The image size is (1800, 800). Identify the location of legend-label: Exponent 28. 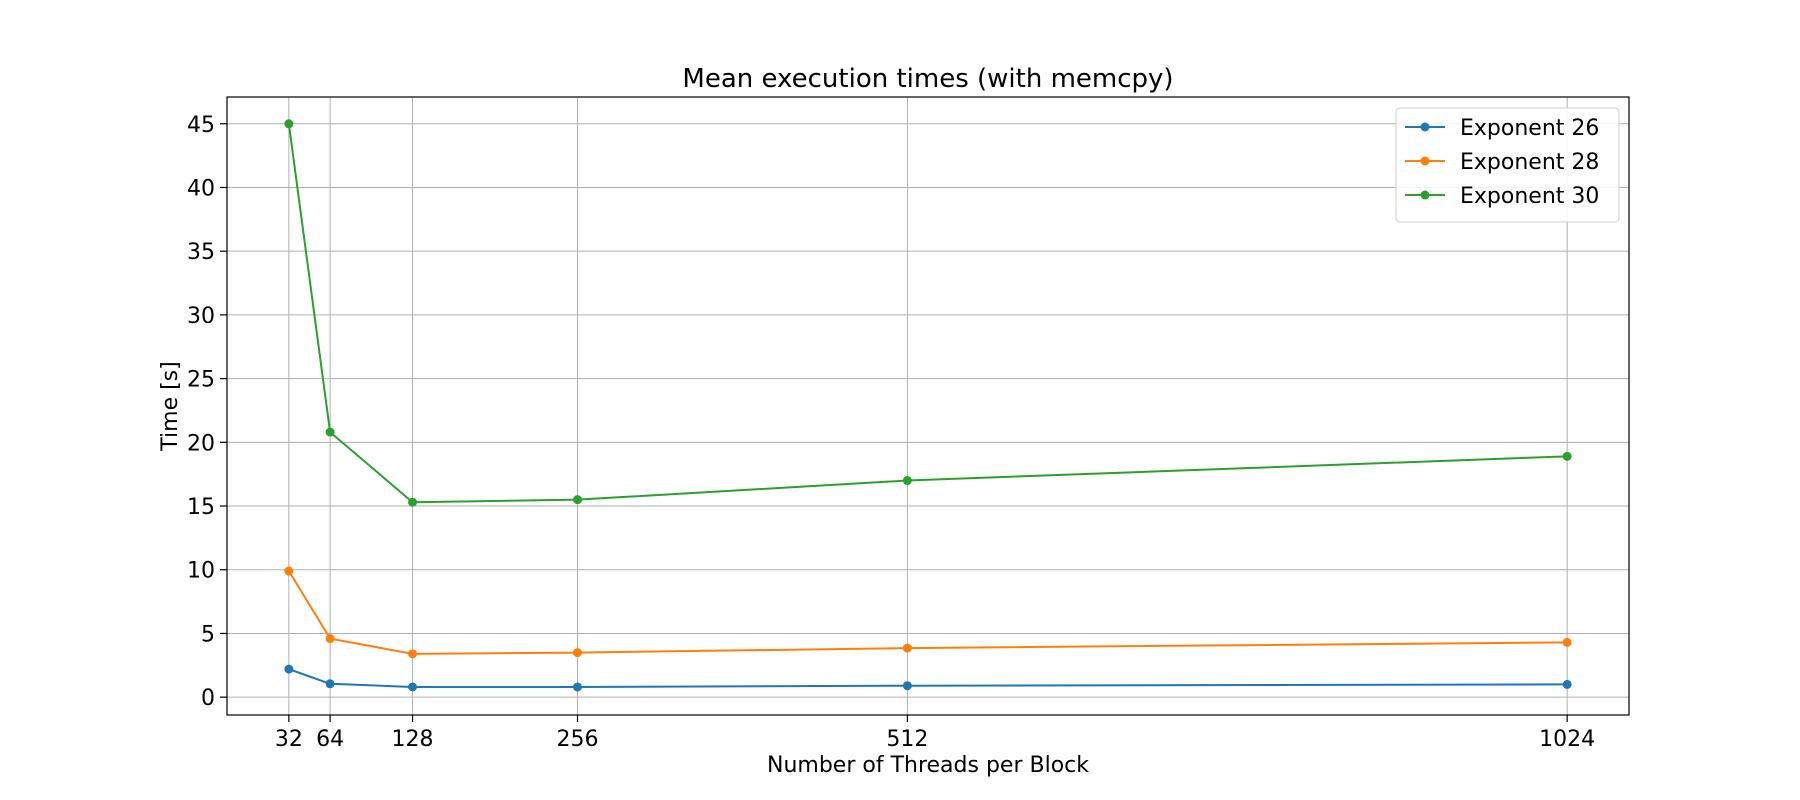
(1529, 162).